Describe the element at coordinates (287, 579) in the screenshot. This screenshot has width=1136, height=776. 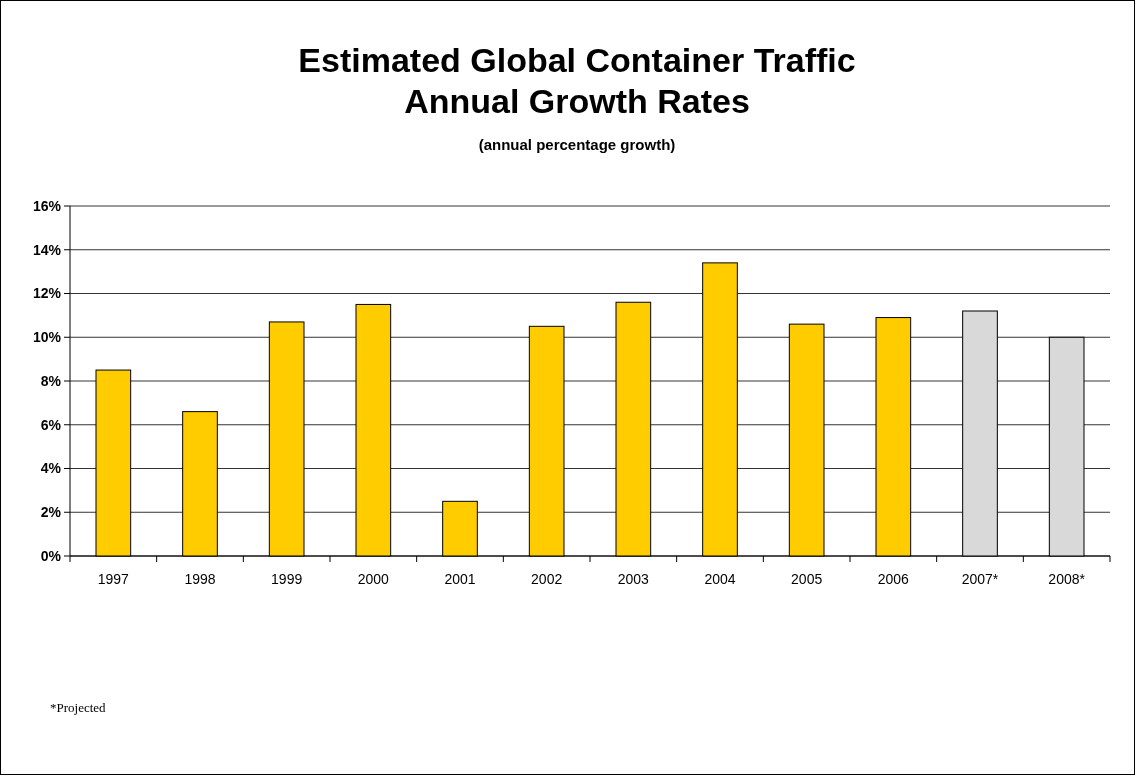
I see `x-tick-label: 1999` at that location.